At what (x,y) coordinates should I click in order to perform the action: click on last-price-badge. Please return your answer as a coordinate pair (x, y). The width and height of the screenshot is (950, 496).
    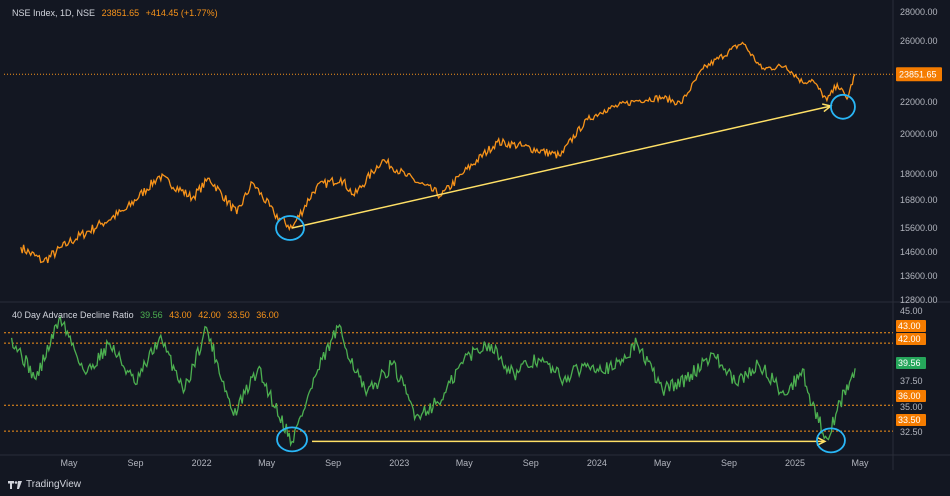
    Looking at the image, I should click on (919, 74).